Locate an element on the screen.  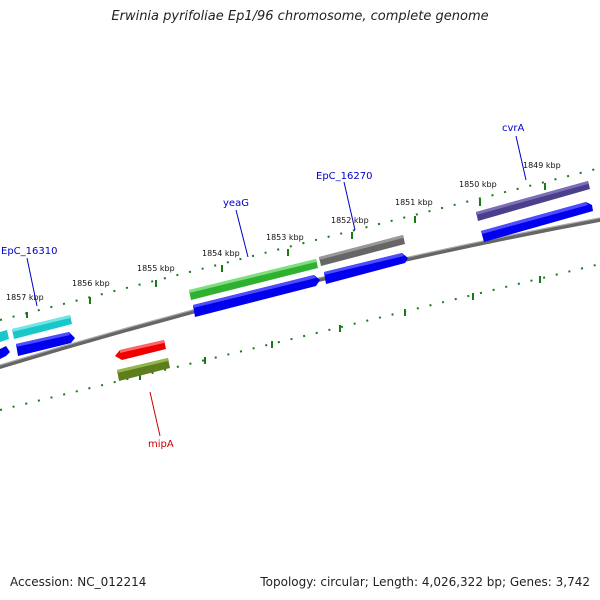
tick-label: 1849 kbp is located at coordinates (542, 165).